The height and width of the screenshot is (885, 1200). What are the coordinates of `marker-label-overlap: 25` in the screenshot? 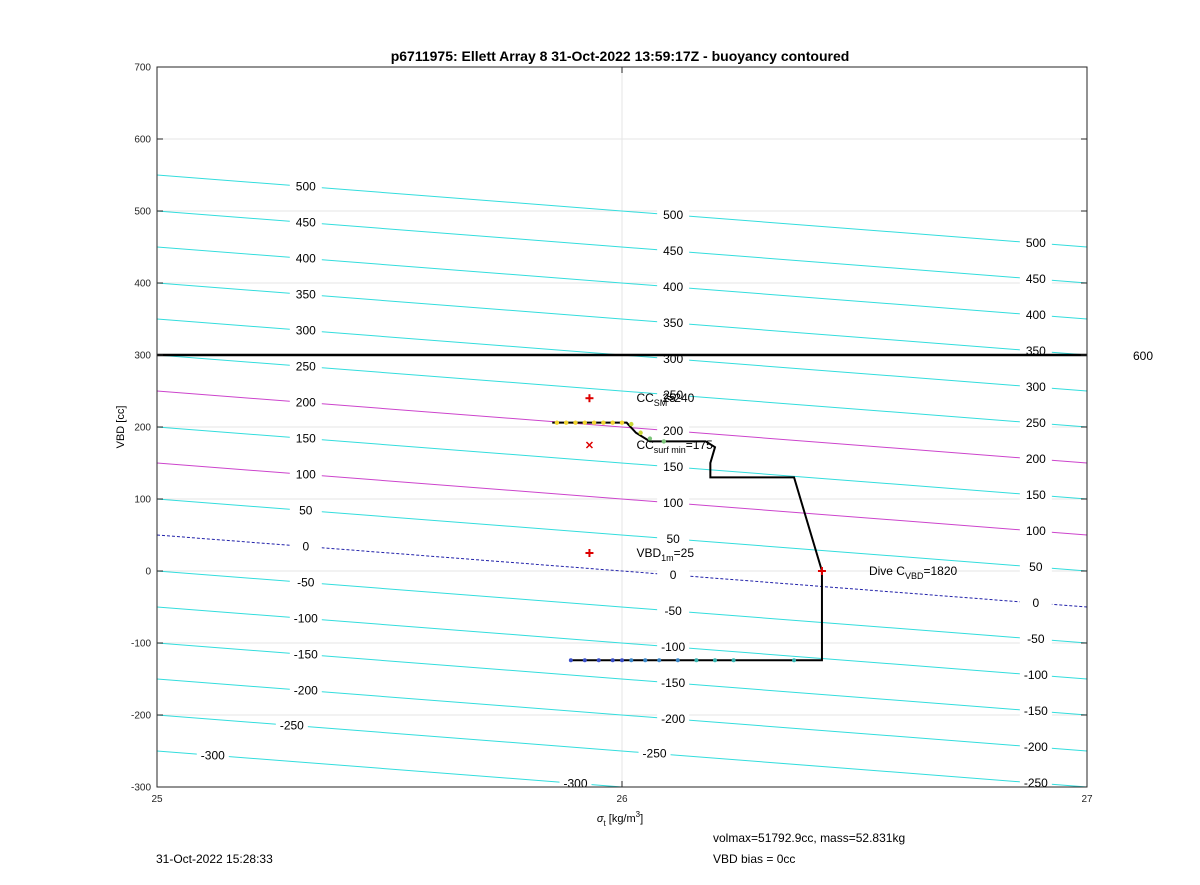 It's located at (669, 398).